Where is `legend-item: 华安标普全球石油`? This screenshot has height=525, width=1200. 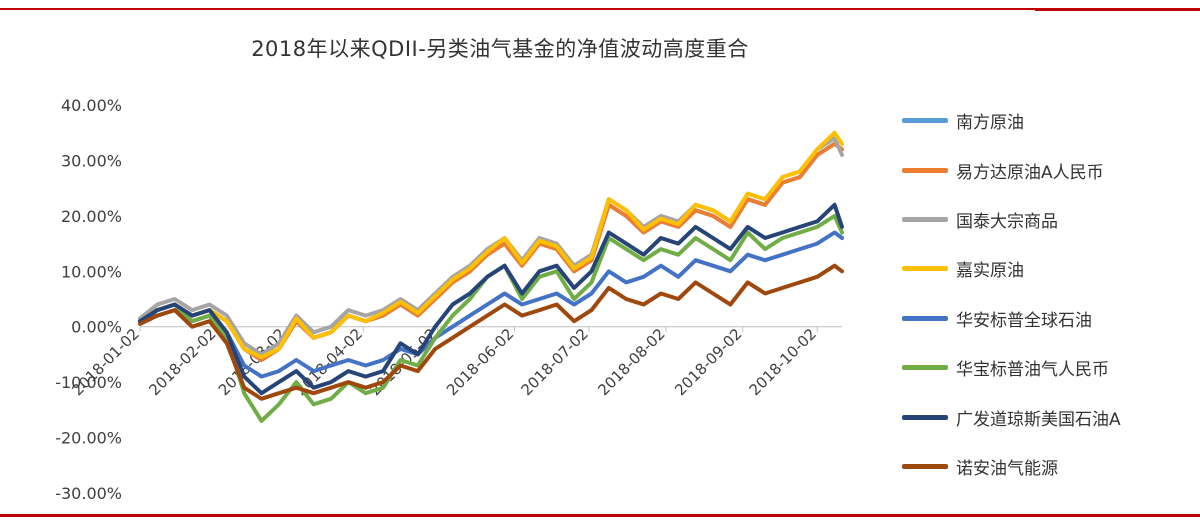 legend-item: 华安标普全球石油 is located at coordinates (1047, 318).